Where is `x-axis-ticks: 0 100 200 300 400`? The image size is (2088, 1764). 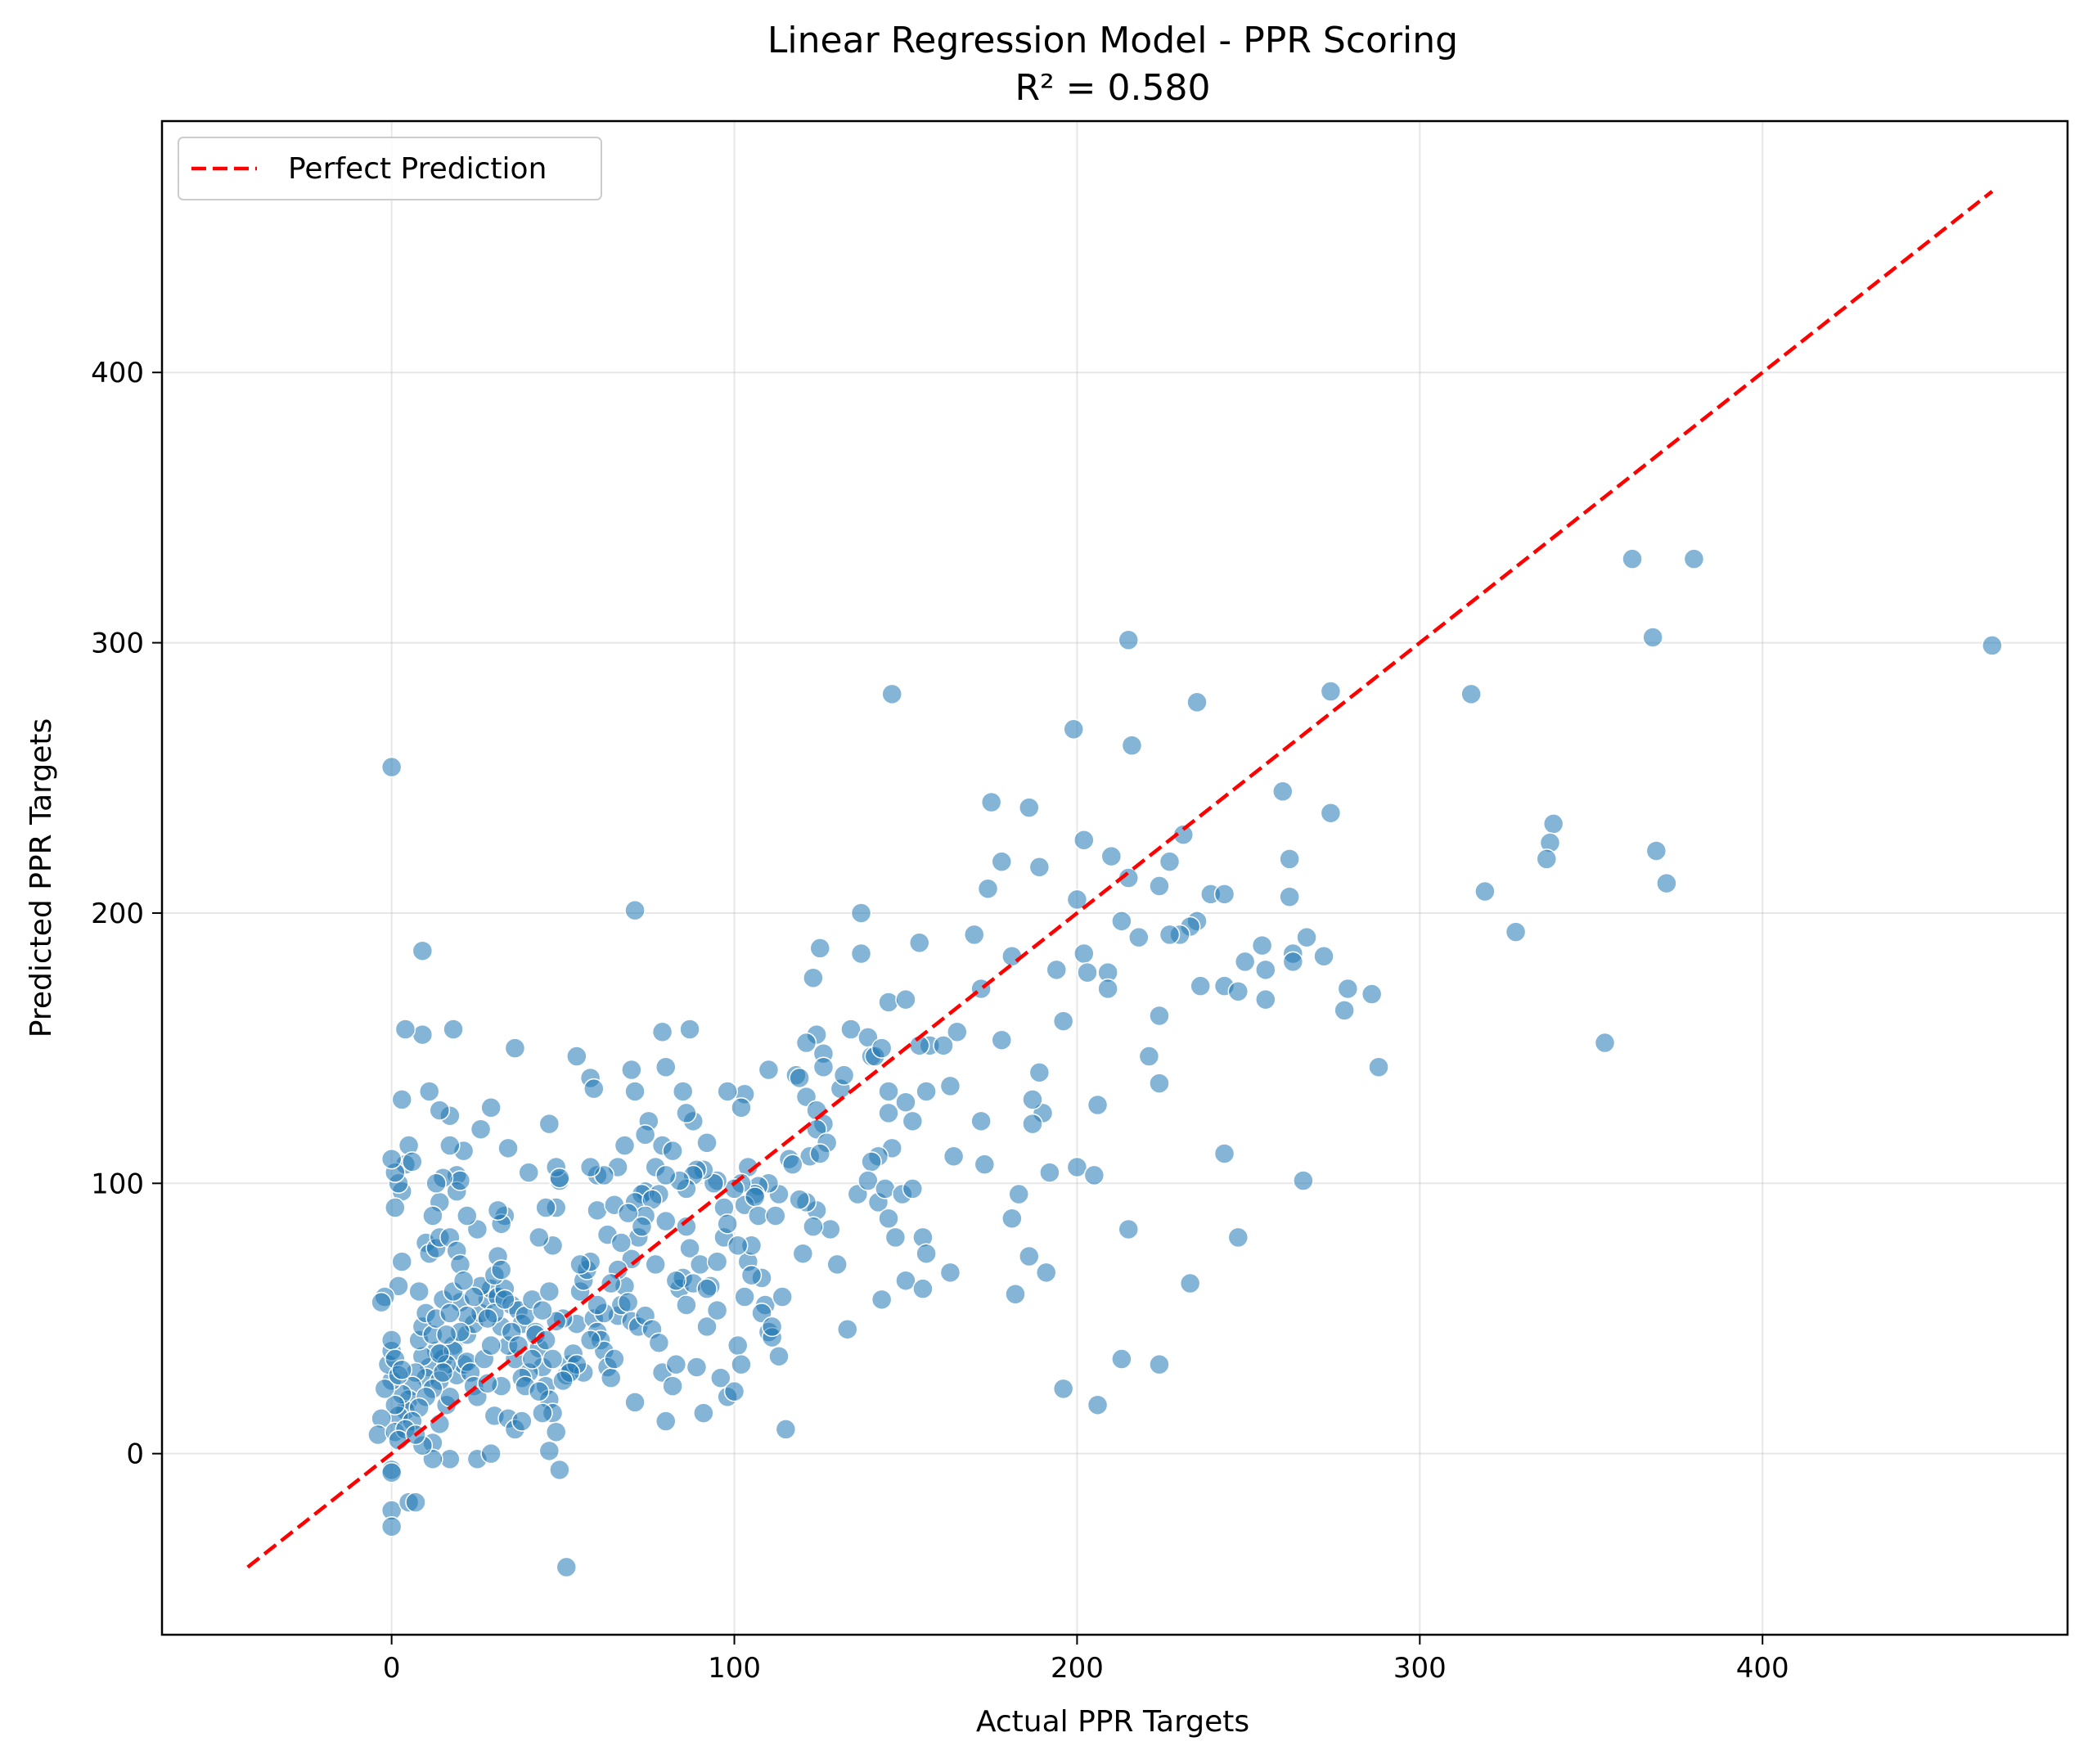
x-axis-ticks: 0 100 200 300 400 is located at coordinates (1086, 1660).